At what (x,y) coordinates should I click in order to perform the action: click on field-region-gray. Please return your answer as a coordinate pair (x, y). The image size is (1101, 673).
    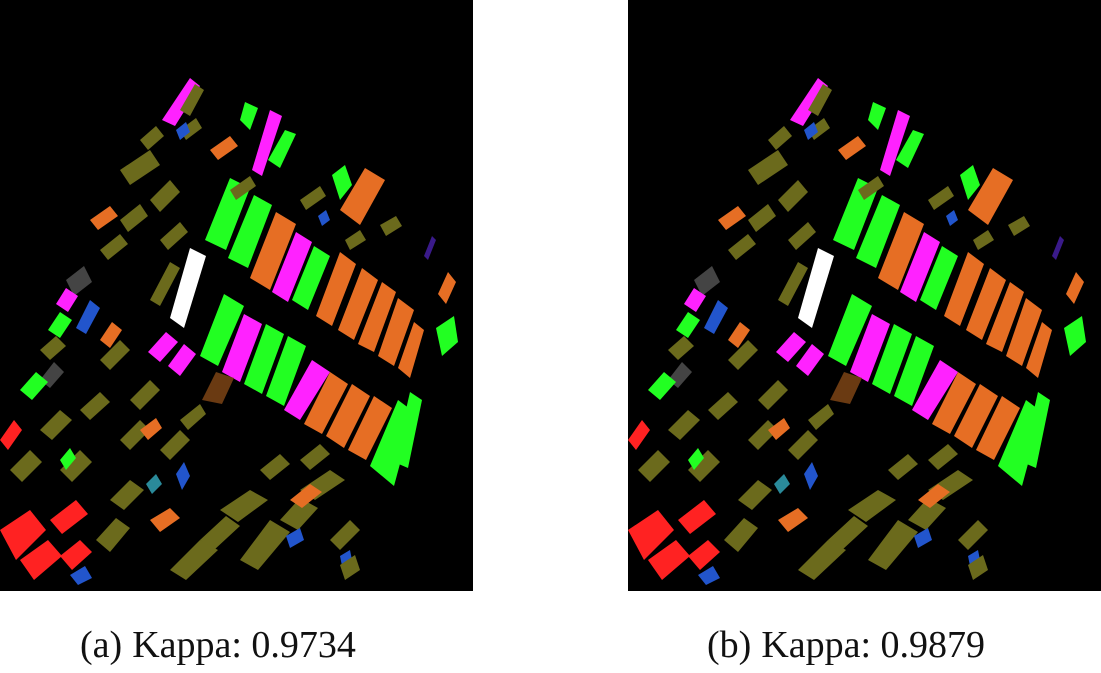
    Looking at the image, I should click on (707, 281).